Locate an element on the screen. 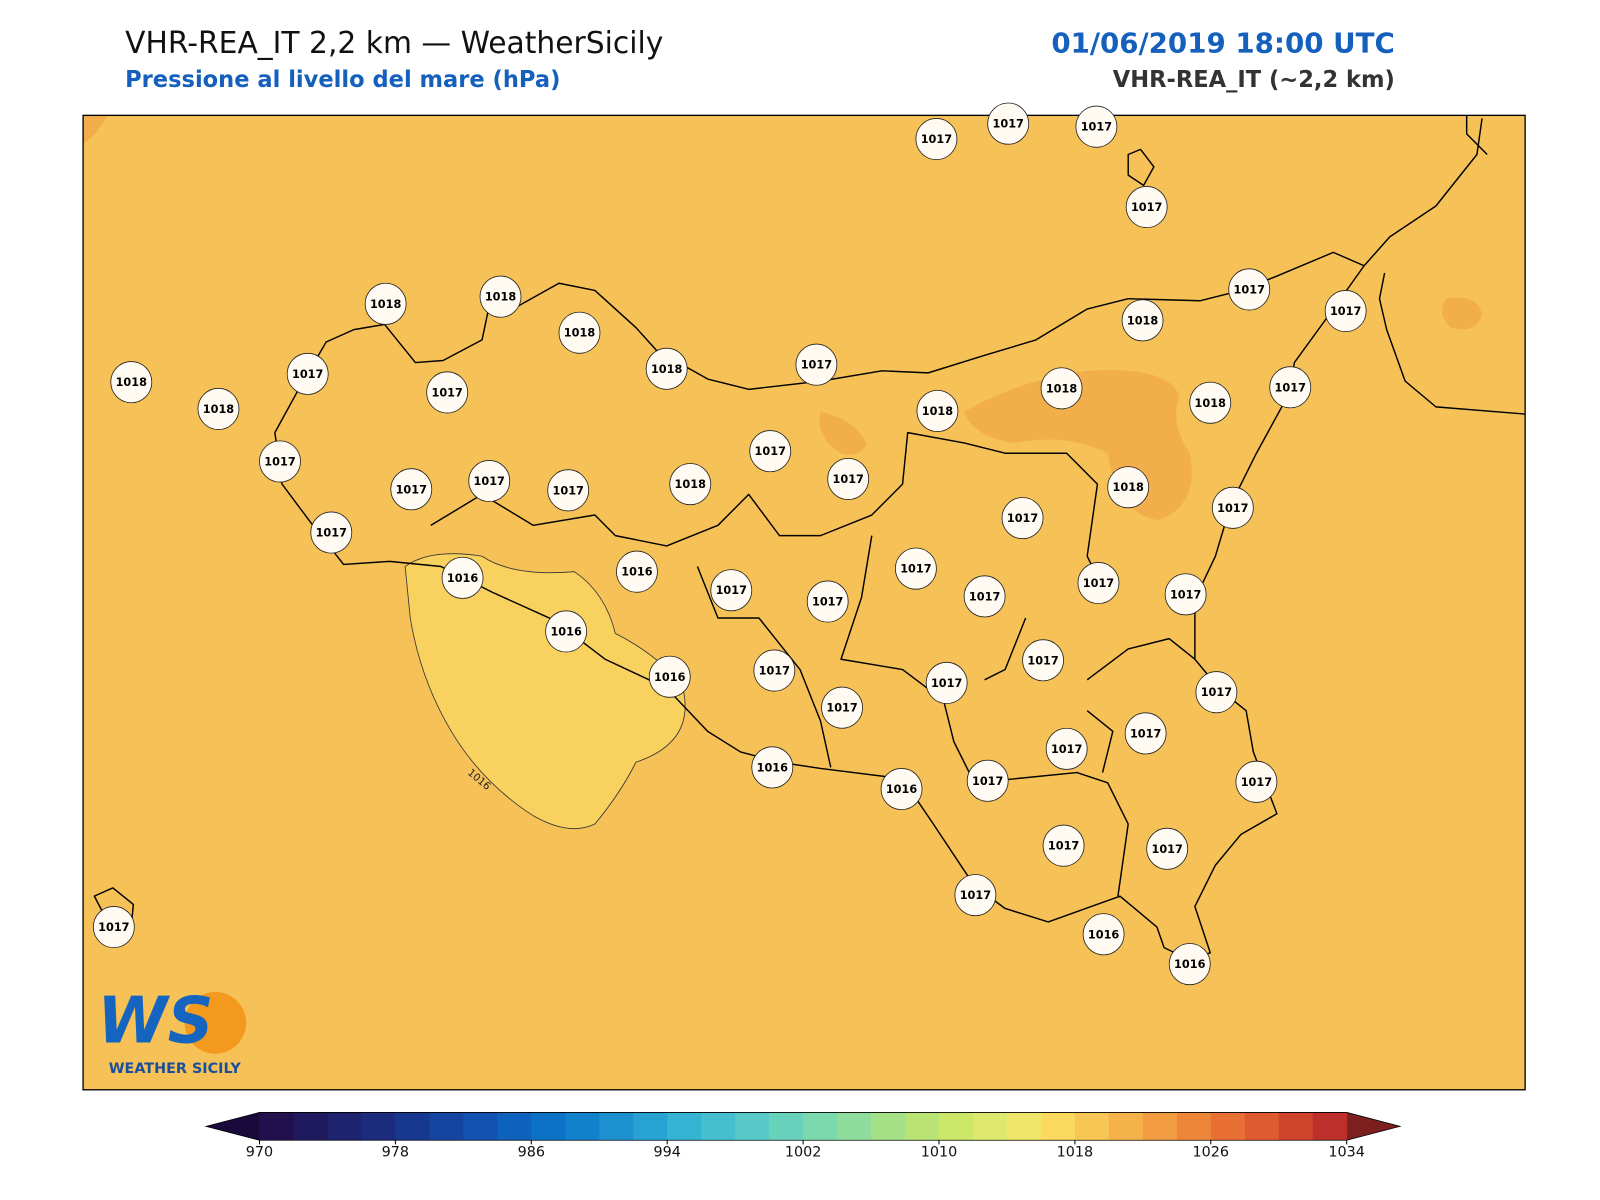 Image resolution: width=1600 pixels, height=1200 pixels. colorbar-tick-label: 1018 is located at coordinates (1075, 1153).